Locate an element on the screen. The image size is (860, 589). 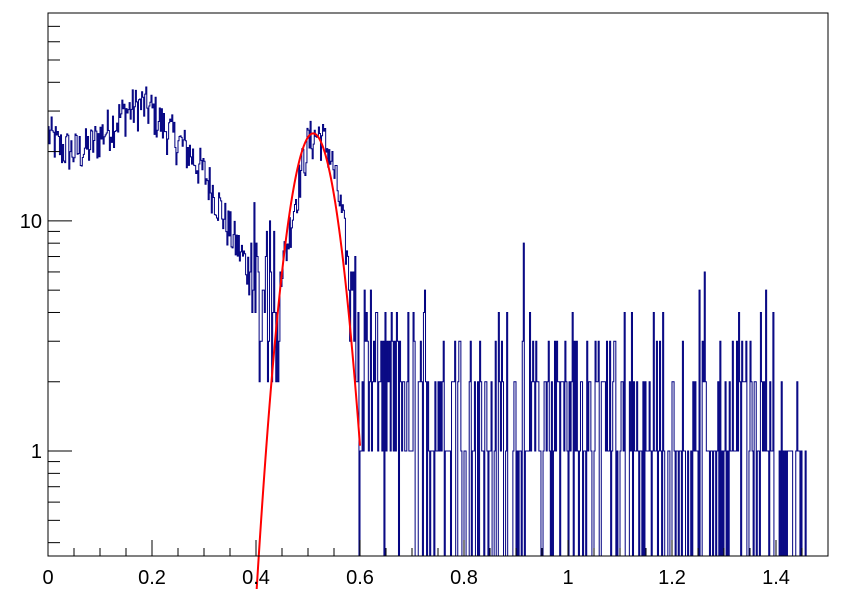
x-tick-label: 1.2 is located at coordinates (672, 578).